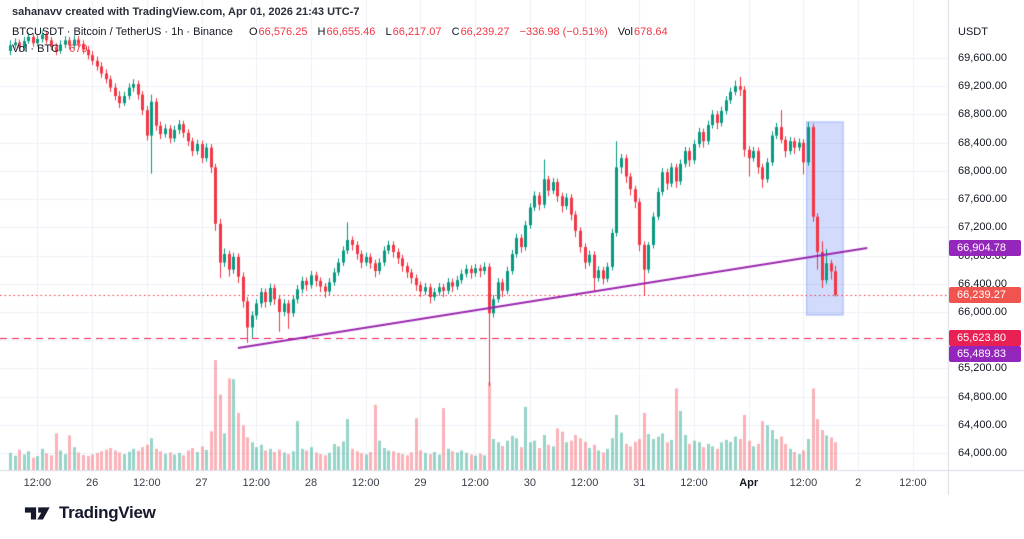  I want to click on open-value: 66,576.25, so click(283, 32).